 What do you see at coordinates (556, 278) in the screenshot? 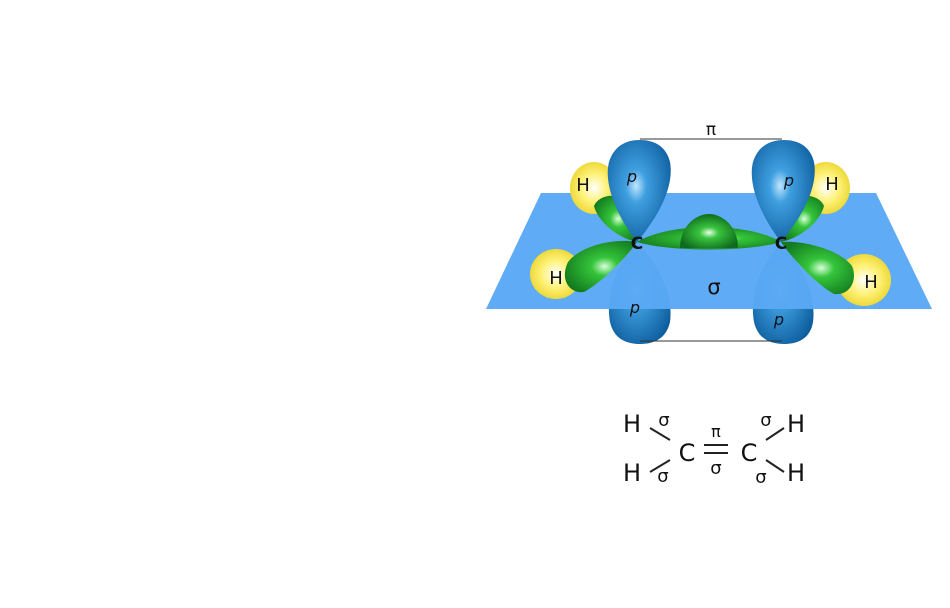
I see `hydrogen-label-bottom-left: H` at bounding box center [556, 278].